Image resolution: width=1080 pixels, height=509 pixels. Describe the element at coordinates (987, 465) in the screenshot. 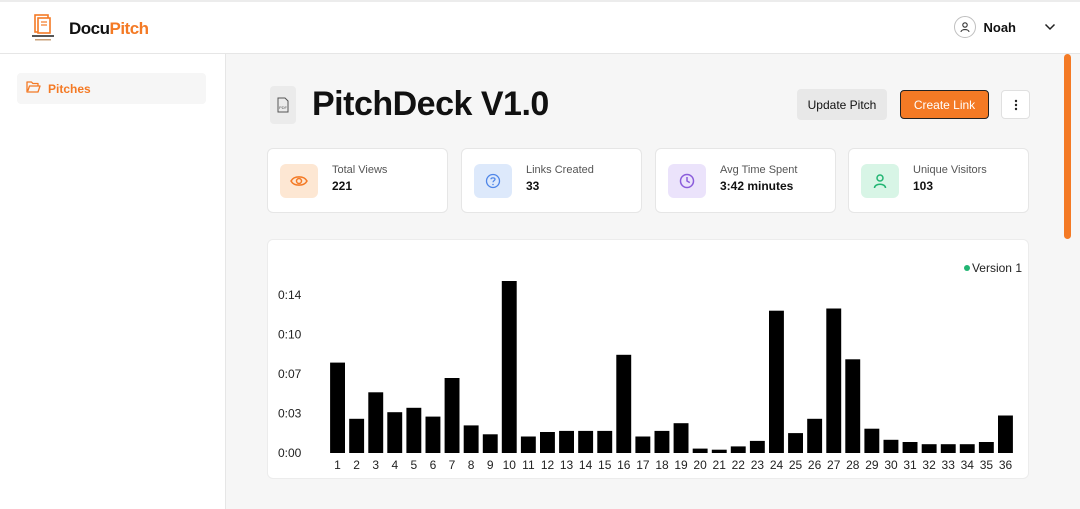

I see `x-tick-label: 35` at that location.